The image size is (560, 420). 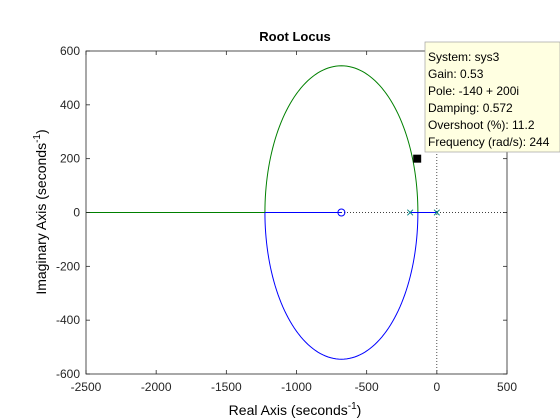 What do you see at coordinates (436, 387) in the screenshot?
I see `x-tick-label: 0` at bounding box center [436, 387].